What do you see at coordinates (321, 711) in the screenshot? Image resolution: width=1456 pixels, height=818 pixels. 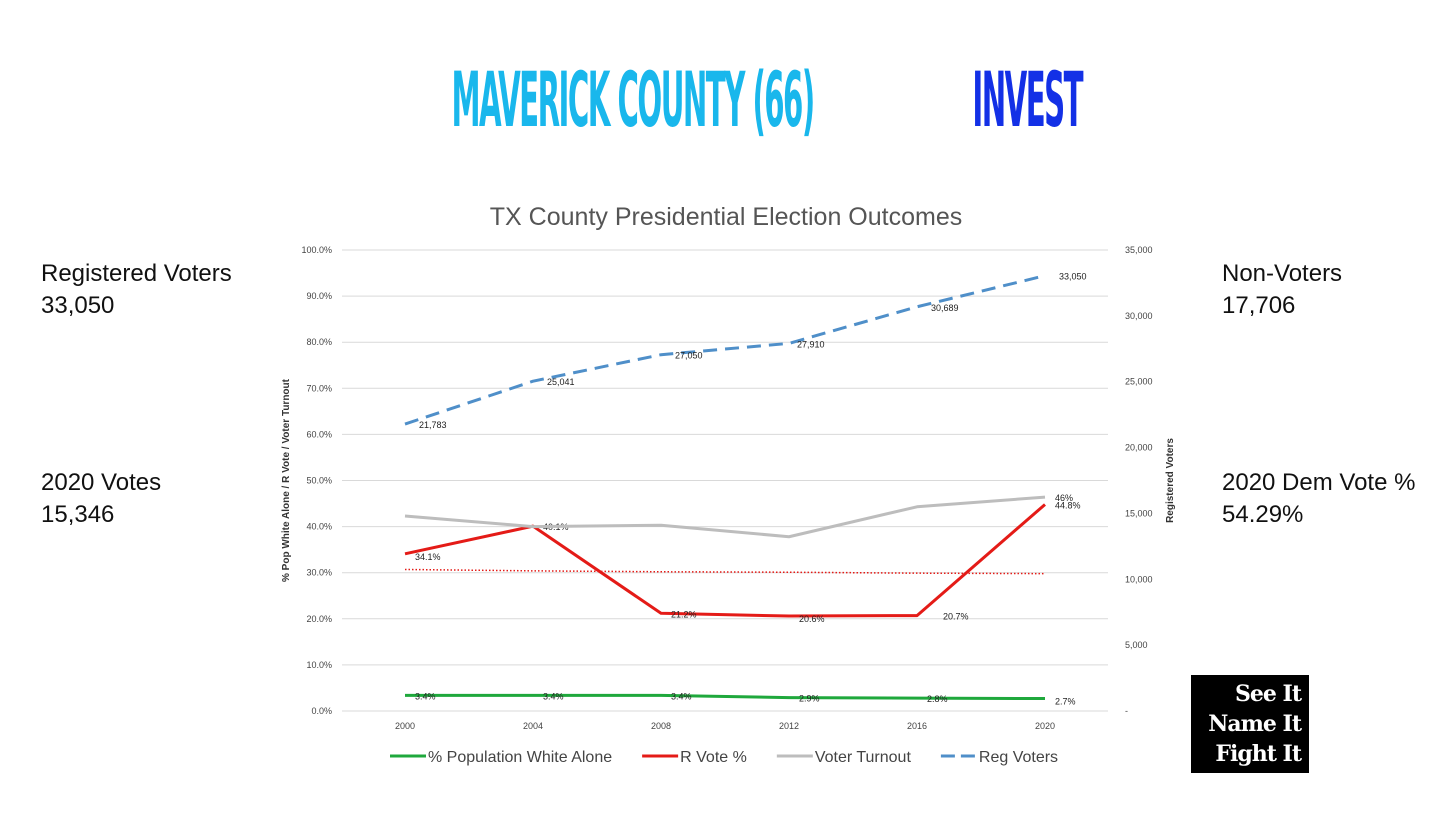 I see `y-tick-label: 0.0%` at bounding box center [321, 711].